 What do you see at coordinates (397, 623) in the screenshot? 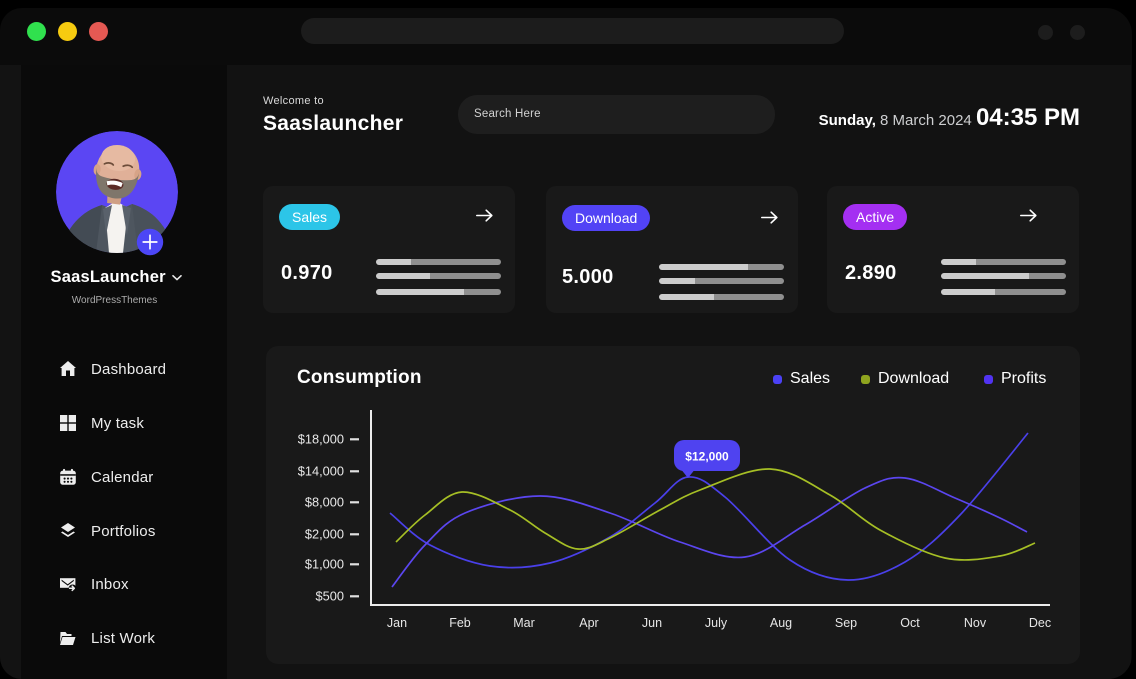
I see `svg-text: Jan` at bounding box center [397, 623].